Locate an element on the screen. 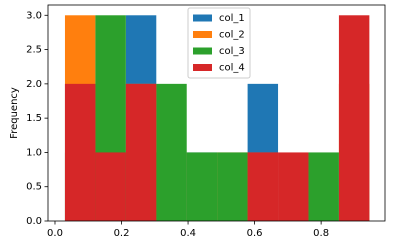 The width and height of the screenshot is (420, 245). y-tick-label: 0.0 is located at coordinates (34, 221).